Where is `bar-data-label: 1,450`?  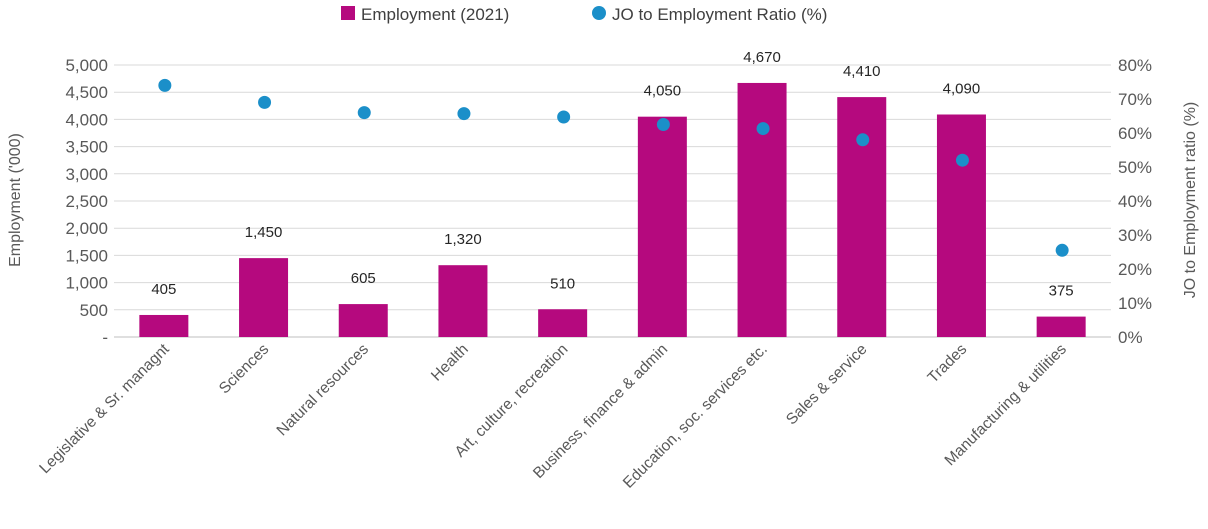
bar-data-label: 1,450 is located at coordinates (264, 232).